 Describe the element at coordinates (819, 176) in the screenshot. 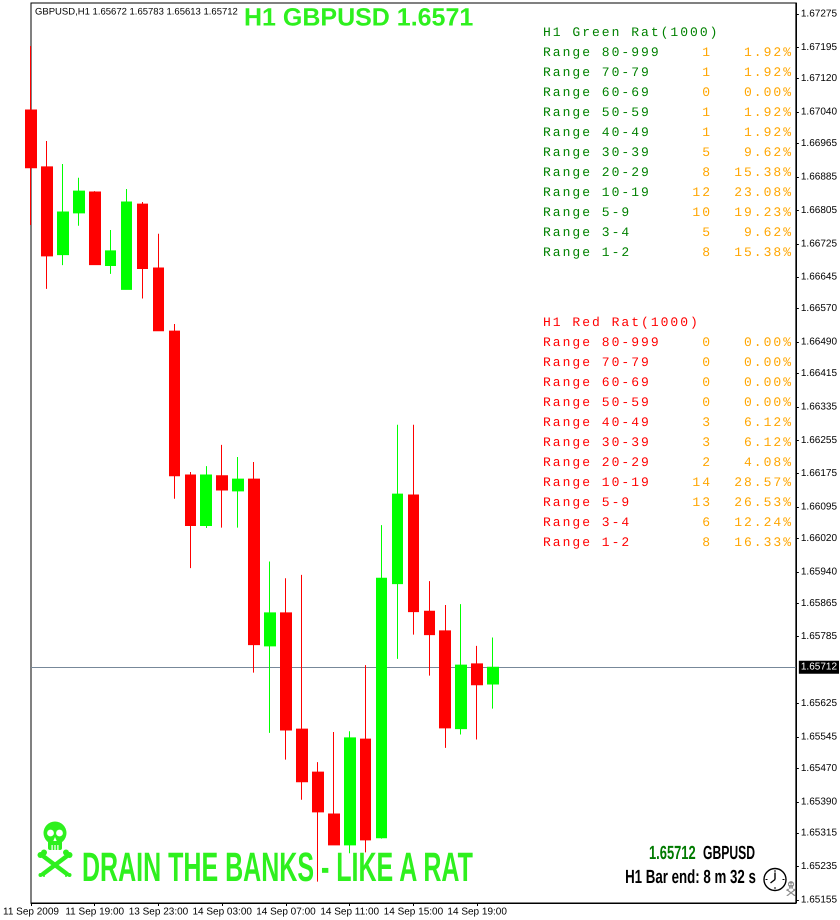

I see `y-tick-label: 1.66885` at that location.